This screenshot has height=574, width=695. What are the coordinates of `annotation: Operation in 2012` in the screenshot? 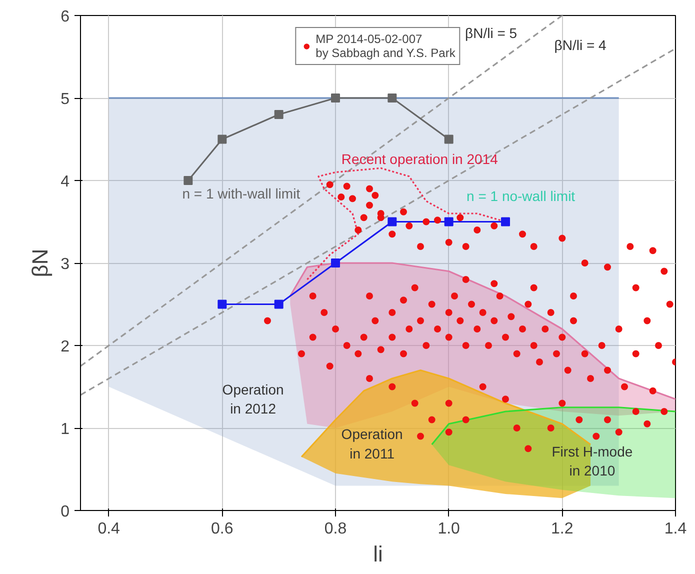 It's located at (253, 399).